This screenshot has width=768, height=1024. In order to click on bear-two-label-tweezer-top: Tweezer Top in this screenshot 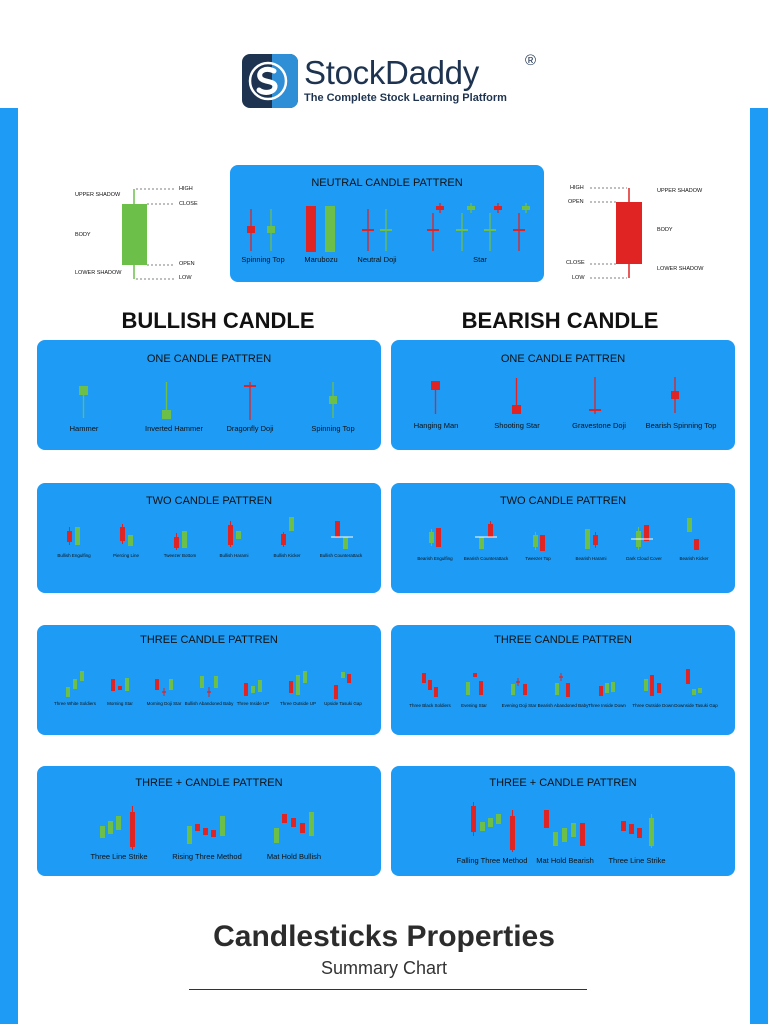, I will do `click(538, 558)`.